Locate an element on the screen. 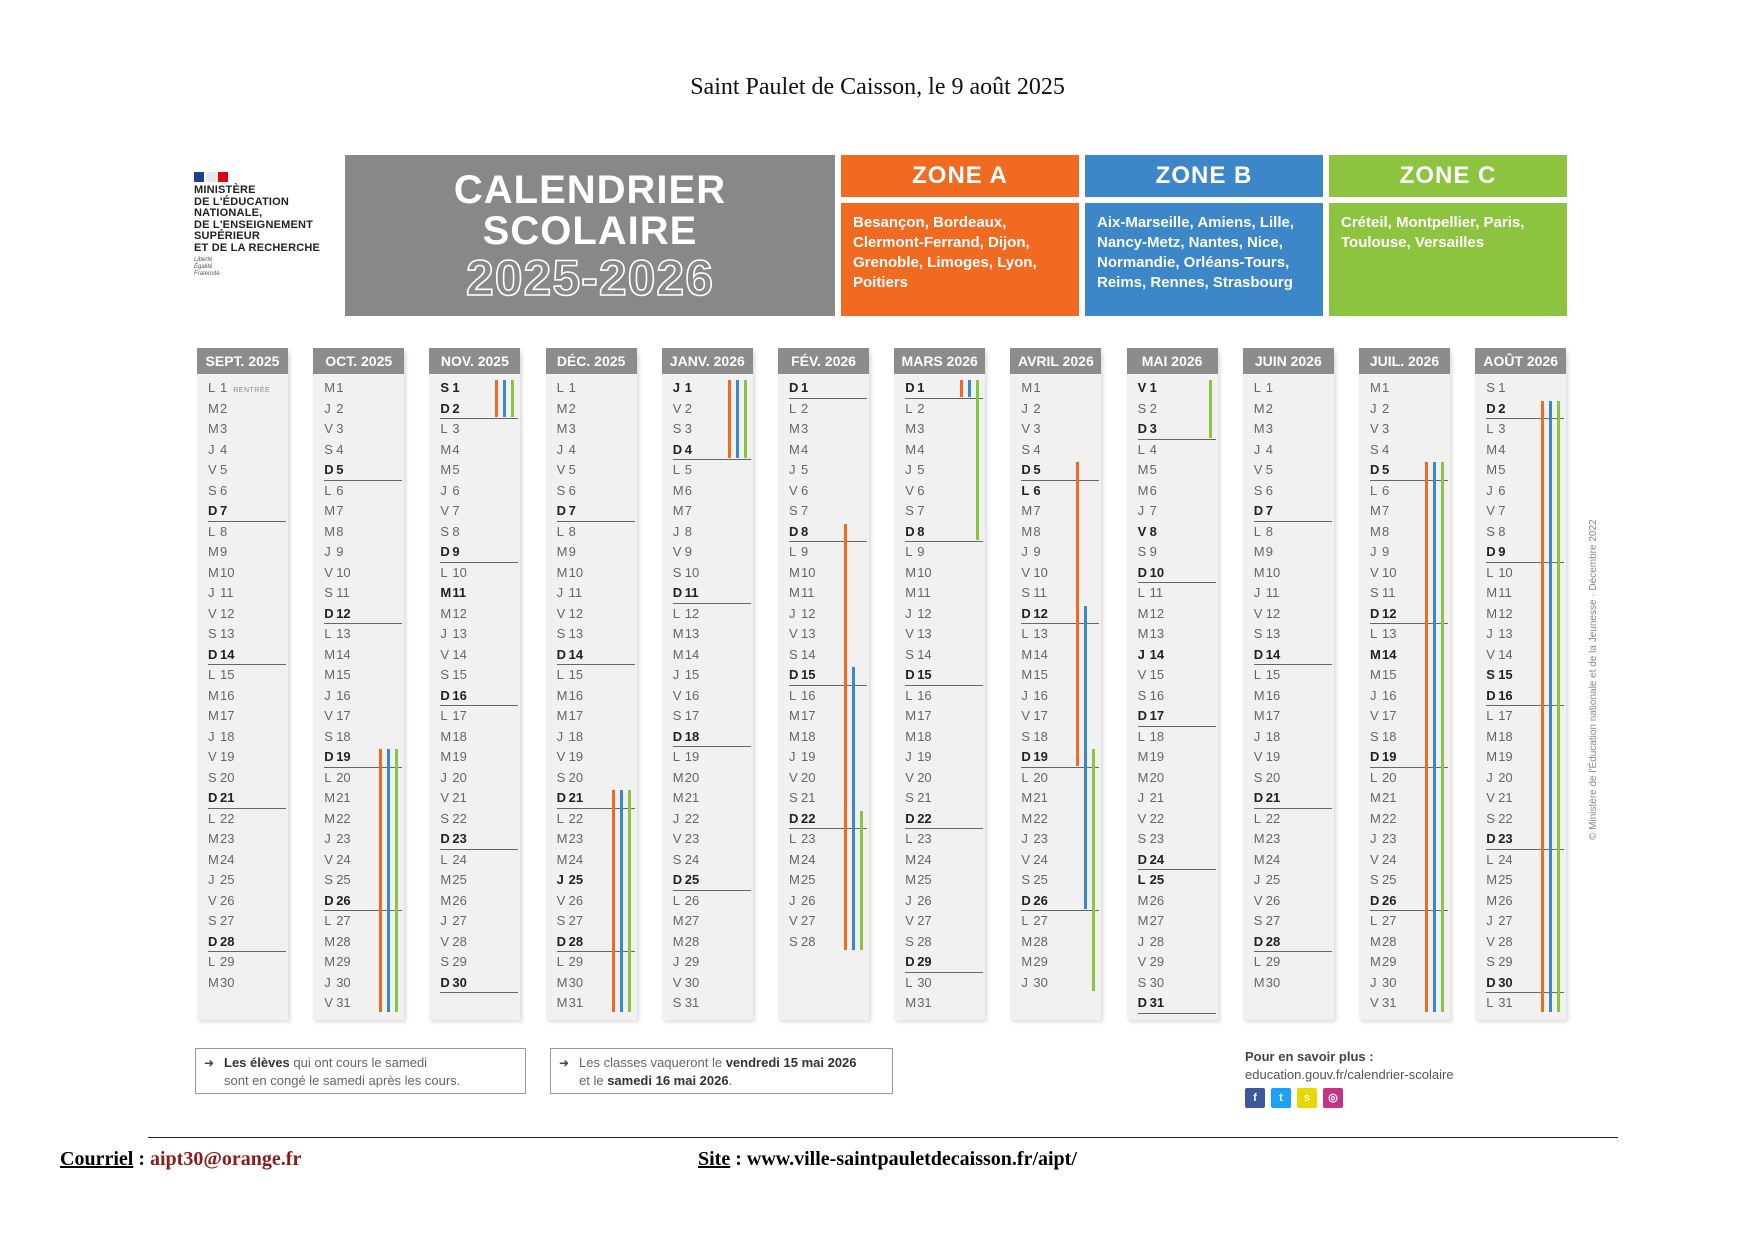 The image size is (1755, 1241). more-info-link: education.gouv.fr/calendrier-scolaire is located at coordinates (1349, 1074).